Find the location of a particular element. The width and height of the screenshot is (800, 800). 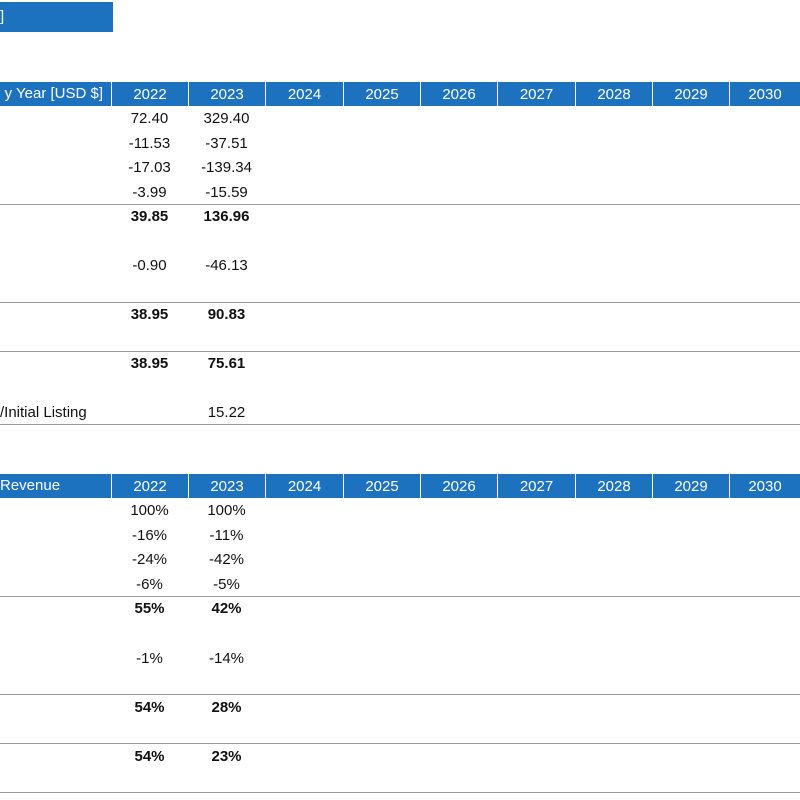

table1-row: -17.03 -139.34 is located at coordinates (400, 168).